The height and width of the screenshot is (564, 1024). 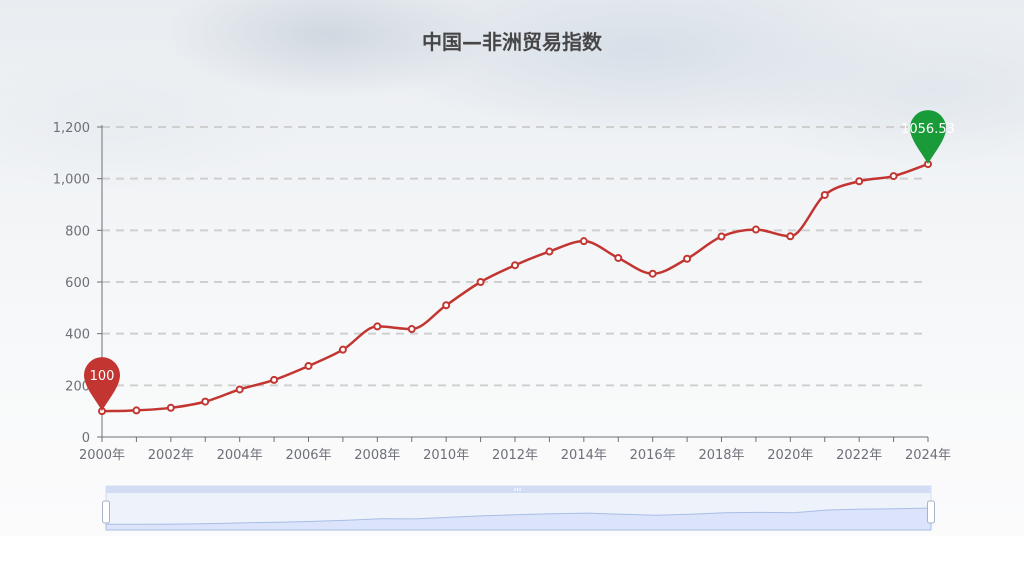 I want to click on marker-pin: 100, so click(x=102, y=384).